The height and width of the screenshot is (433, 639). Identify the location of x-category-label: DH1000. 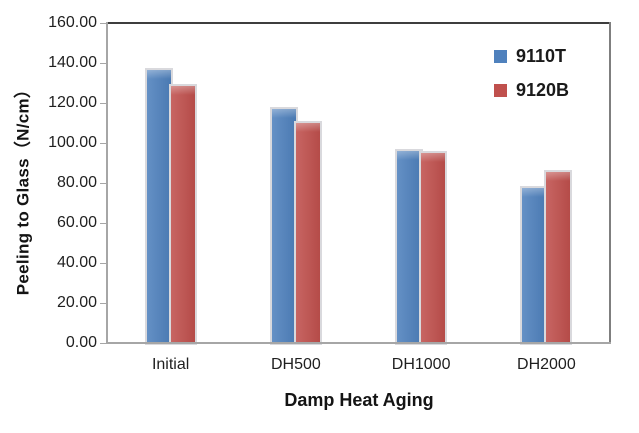
(421, 364).